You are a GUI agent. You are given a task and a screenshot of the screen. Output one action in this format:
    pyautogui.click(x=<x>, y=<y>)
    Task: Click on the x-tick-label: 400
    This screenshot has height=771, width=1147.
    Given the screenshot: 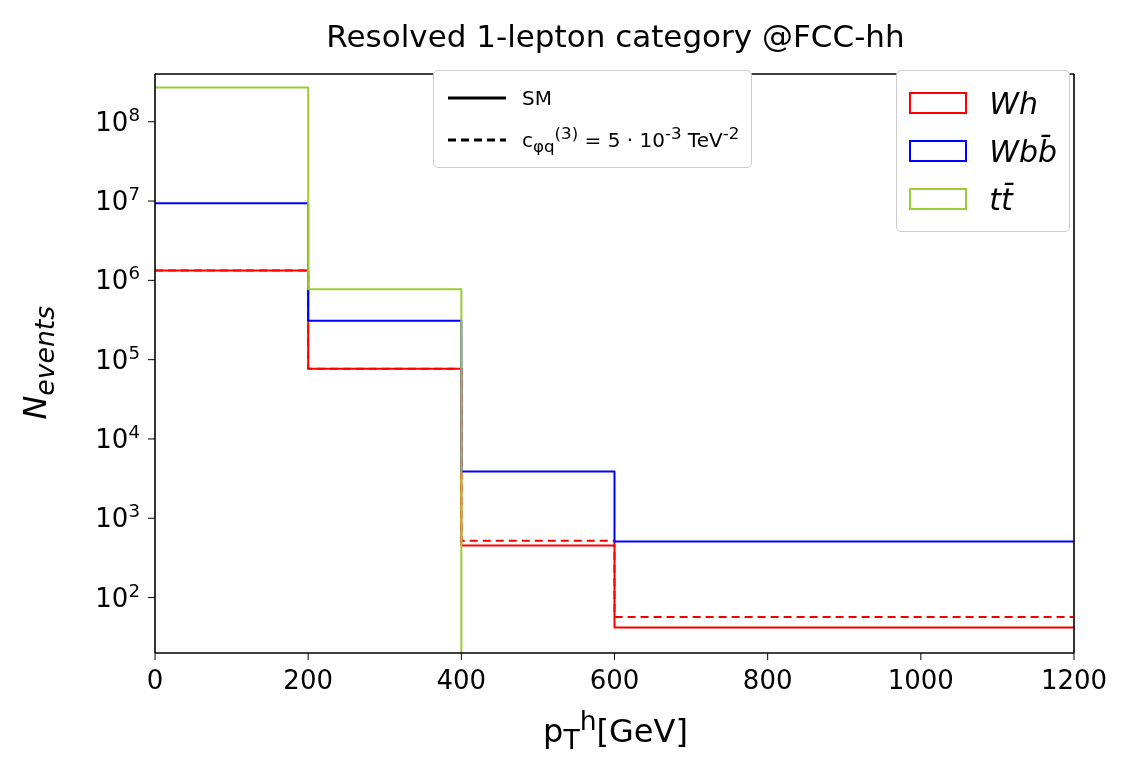 What is the action you would take?
    pyautogui.click(x=461, y=679)
    